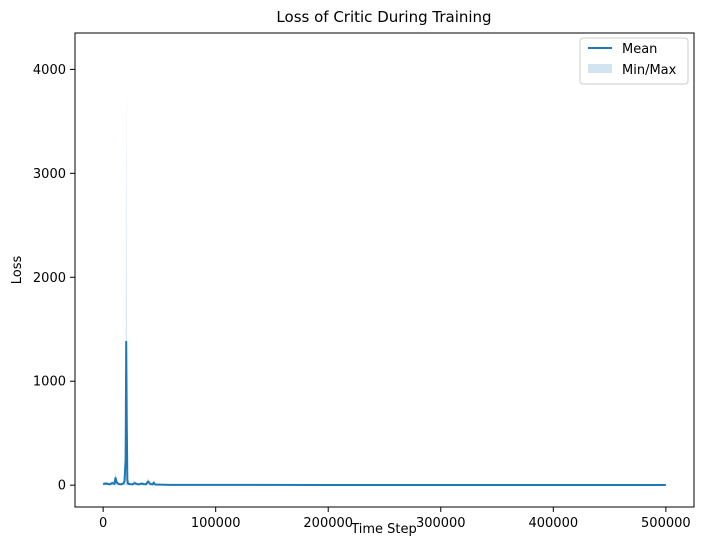 The height and width of the screenshot is (545, 704). Describe the element at coordinates (649, 70) in the screenshot. I see `legend-minmax-label: Min/Max` at that location.